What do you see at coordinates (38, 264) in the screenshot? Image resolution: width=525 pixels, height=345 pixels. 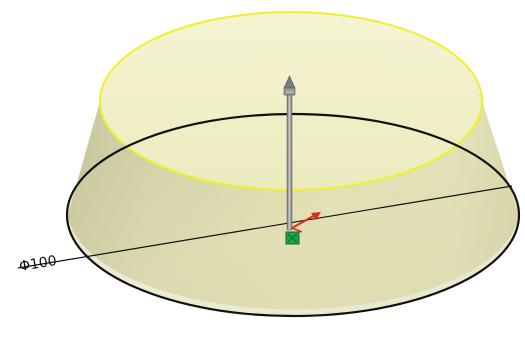 I see `diameter-dimension-label: Φ100` at bounding box center [38, 264].